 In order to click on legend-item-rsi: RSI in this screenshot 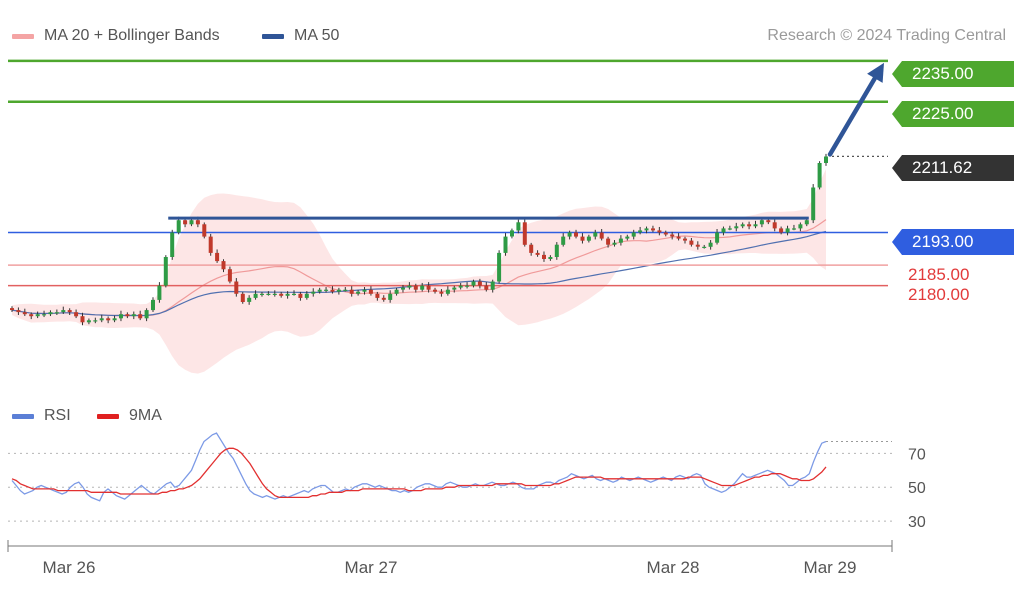, I will do `click(41, 416)`.